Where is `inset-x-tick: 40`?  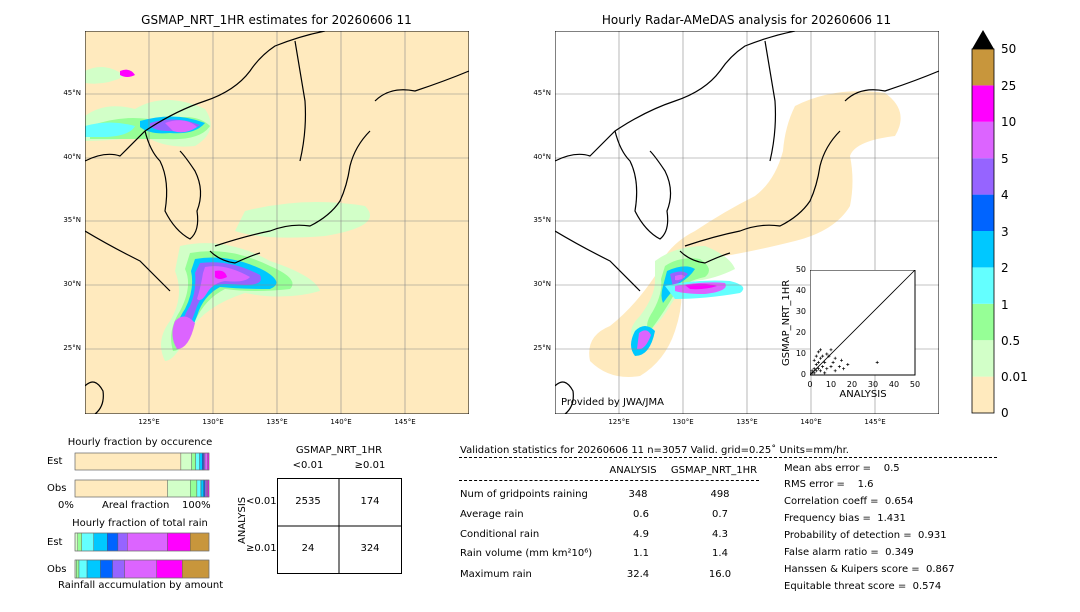
inset-x-tick: 40 is located at coordinates (894, 384).